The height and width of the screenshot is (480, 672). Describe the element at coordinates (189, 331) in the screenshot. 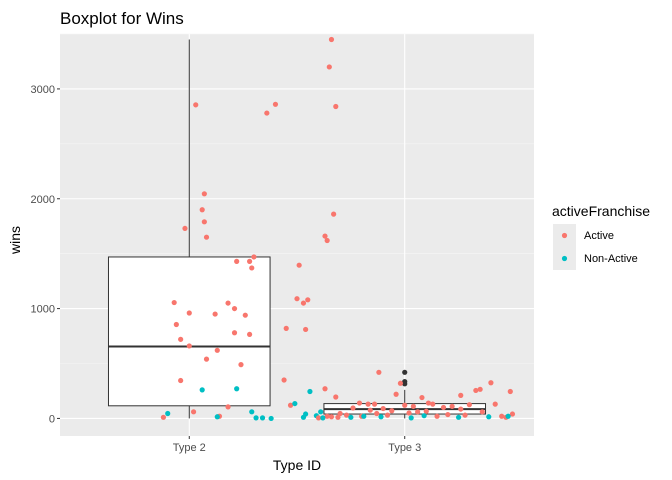

I see `box-iqr` at that location.